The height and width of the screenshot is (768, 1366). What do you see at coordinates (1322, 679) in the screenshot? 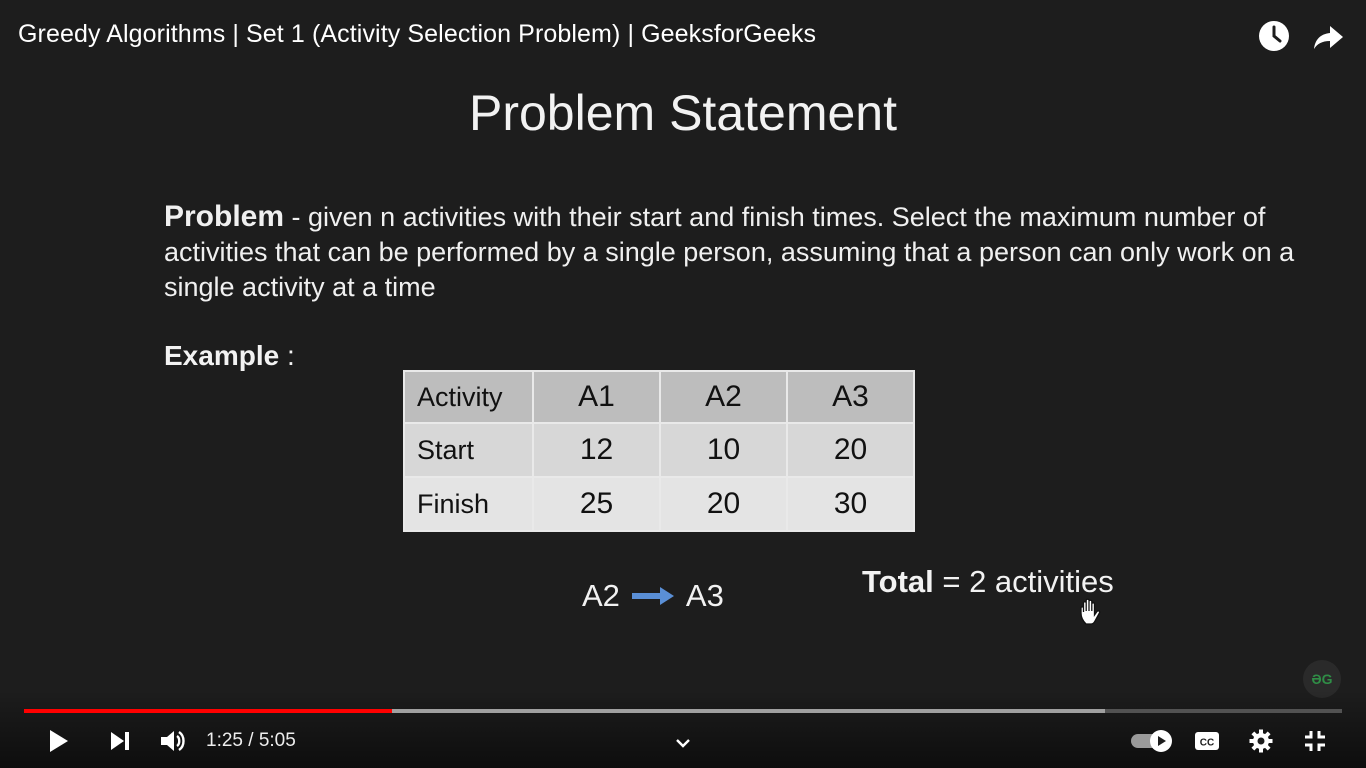
I see `gfg-logo-text: ƏG` at bounding box center [1322, 679].